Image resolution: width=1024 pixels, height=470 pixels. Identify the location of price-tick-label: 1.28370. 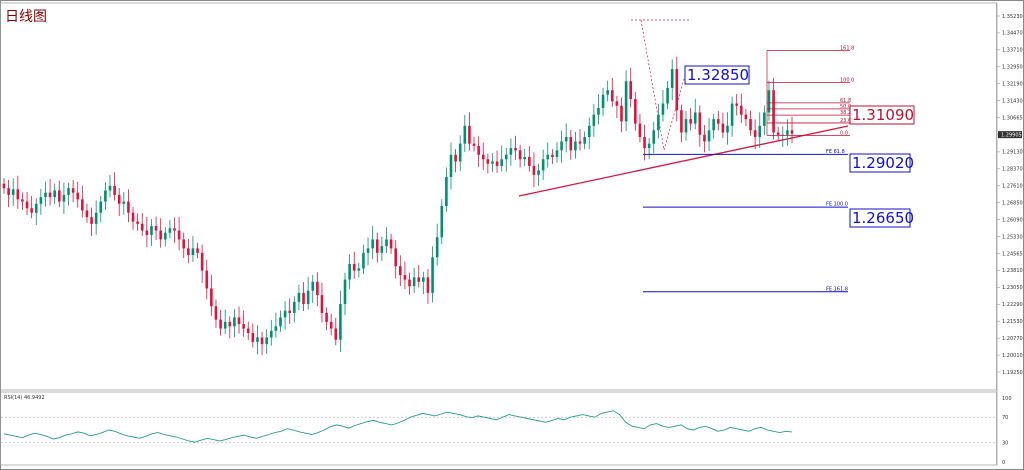
(1012, 170).